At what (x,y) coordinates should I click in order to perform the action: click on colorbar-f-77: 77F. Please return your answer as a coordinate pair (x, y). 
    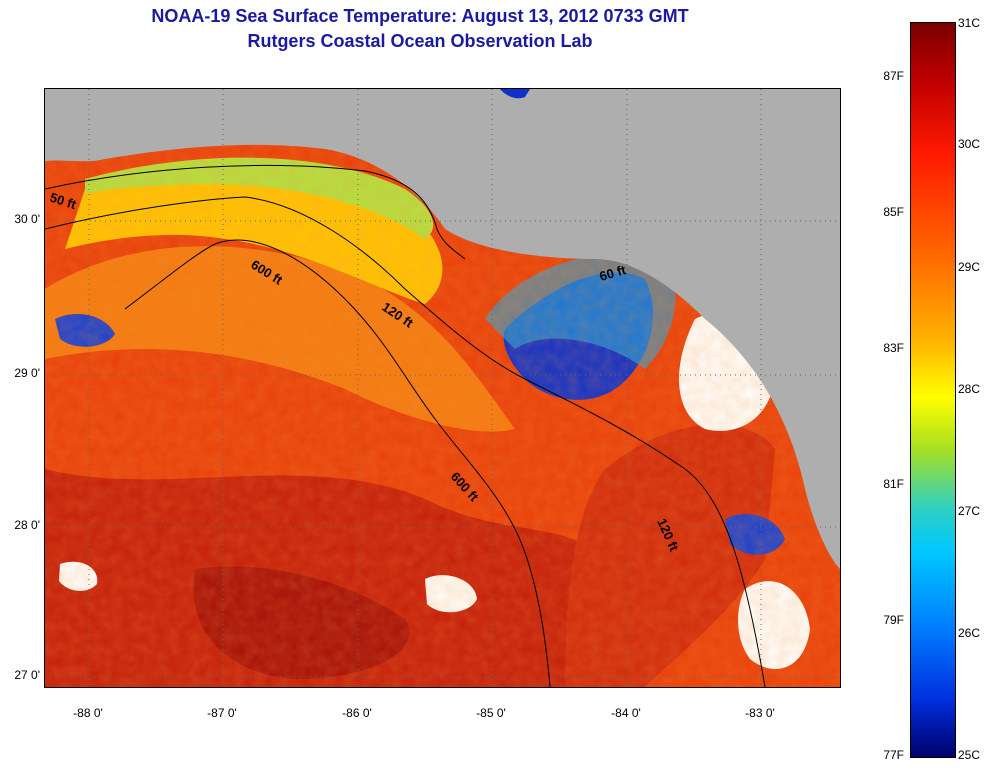
    Looking at the image, I should click on (893, 755).